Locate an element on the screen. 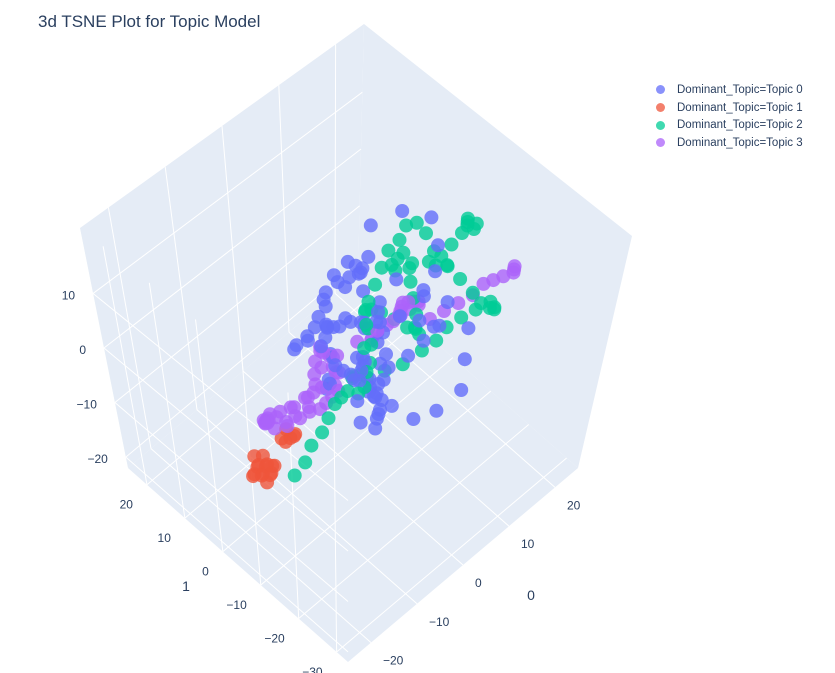  legend-label-topic-1: Dominant_Topic=Topic 1 is located at coordinates (740, 107).